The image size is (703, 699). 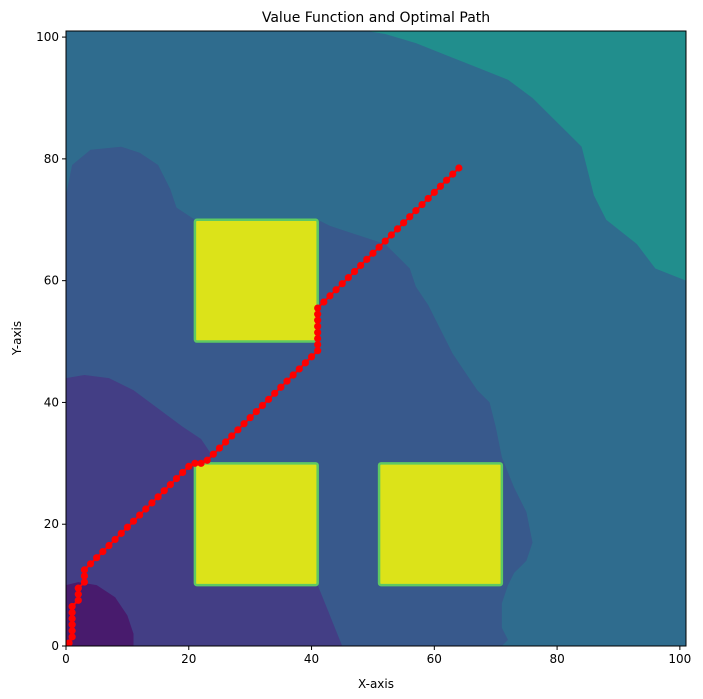 What do you see at coordinates (376, 656) in the screenshot?
I see `x-axis: 0 20 40 60 80 100` at bounding box center [376, 656].